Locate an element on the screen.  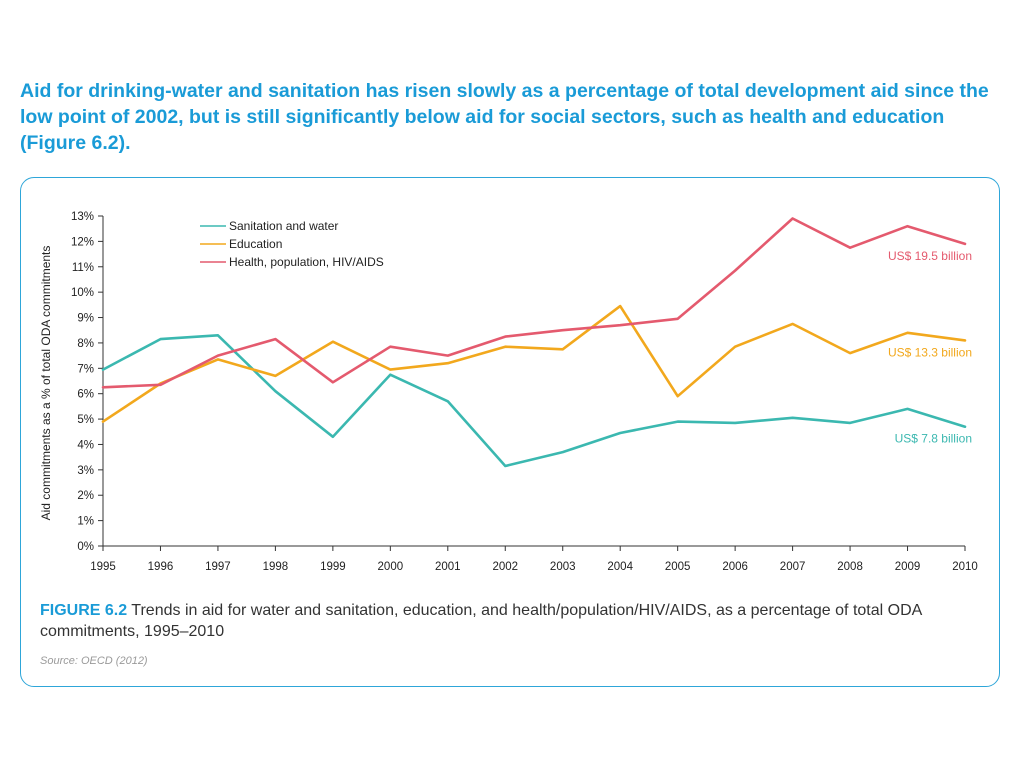
x-tick-label: 2007 is located at coordinates (793, 567).